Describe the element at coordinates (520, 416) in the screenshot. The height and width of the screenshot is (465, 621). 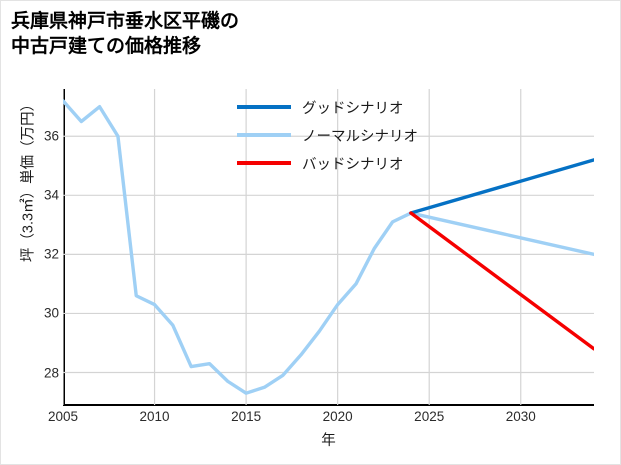
I see `x-tick-label: 2030` at that location.